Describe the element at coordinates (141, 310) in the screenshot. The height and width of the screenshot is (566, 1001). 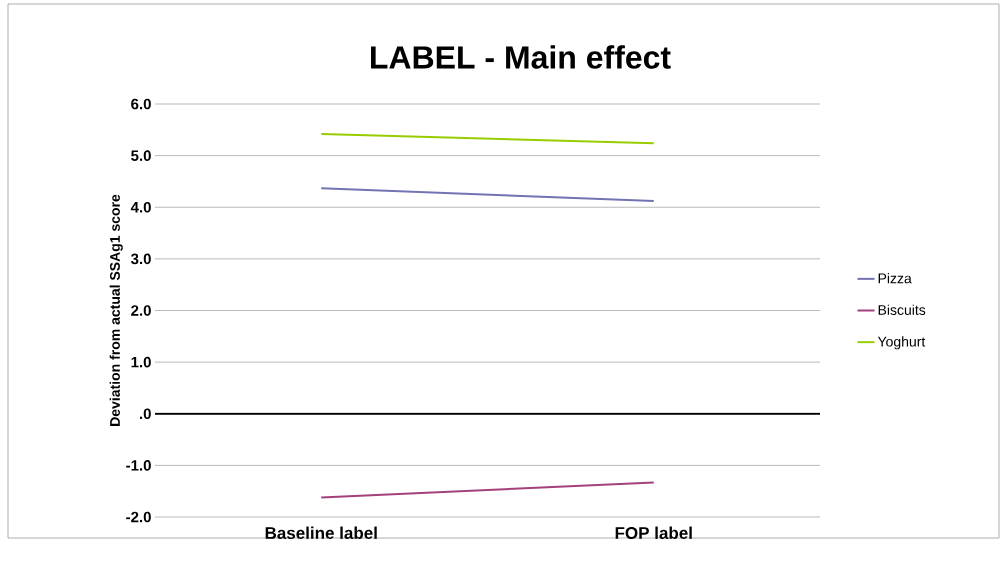
I see `y-tick-label: 2.0` at that location.